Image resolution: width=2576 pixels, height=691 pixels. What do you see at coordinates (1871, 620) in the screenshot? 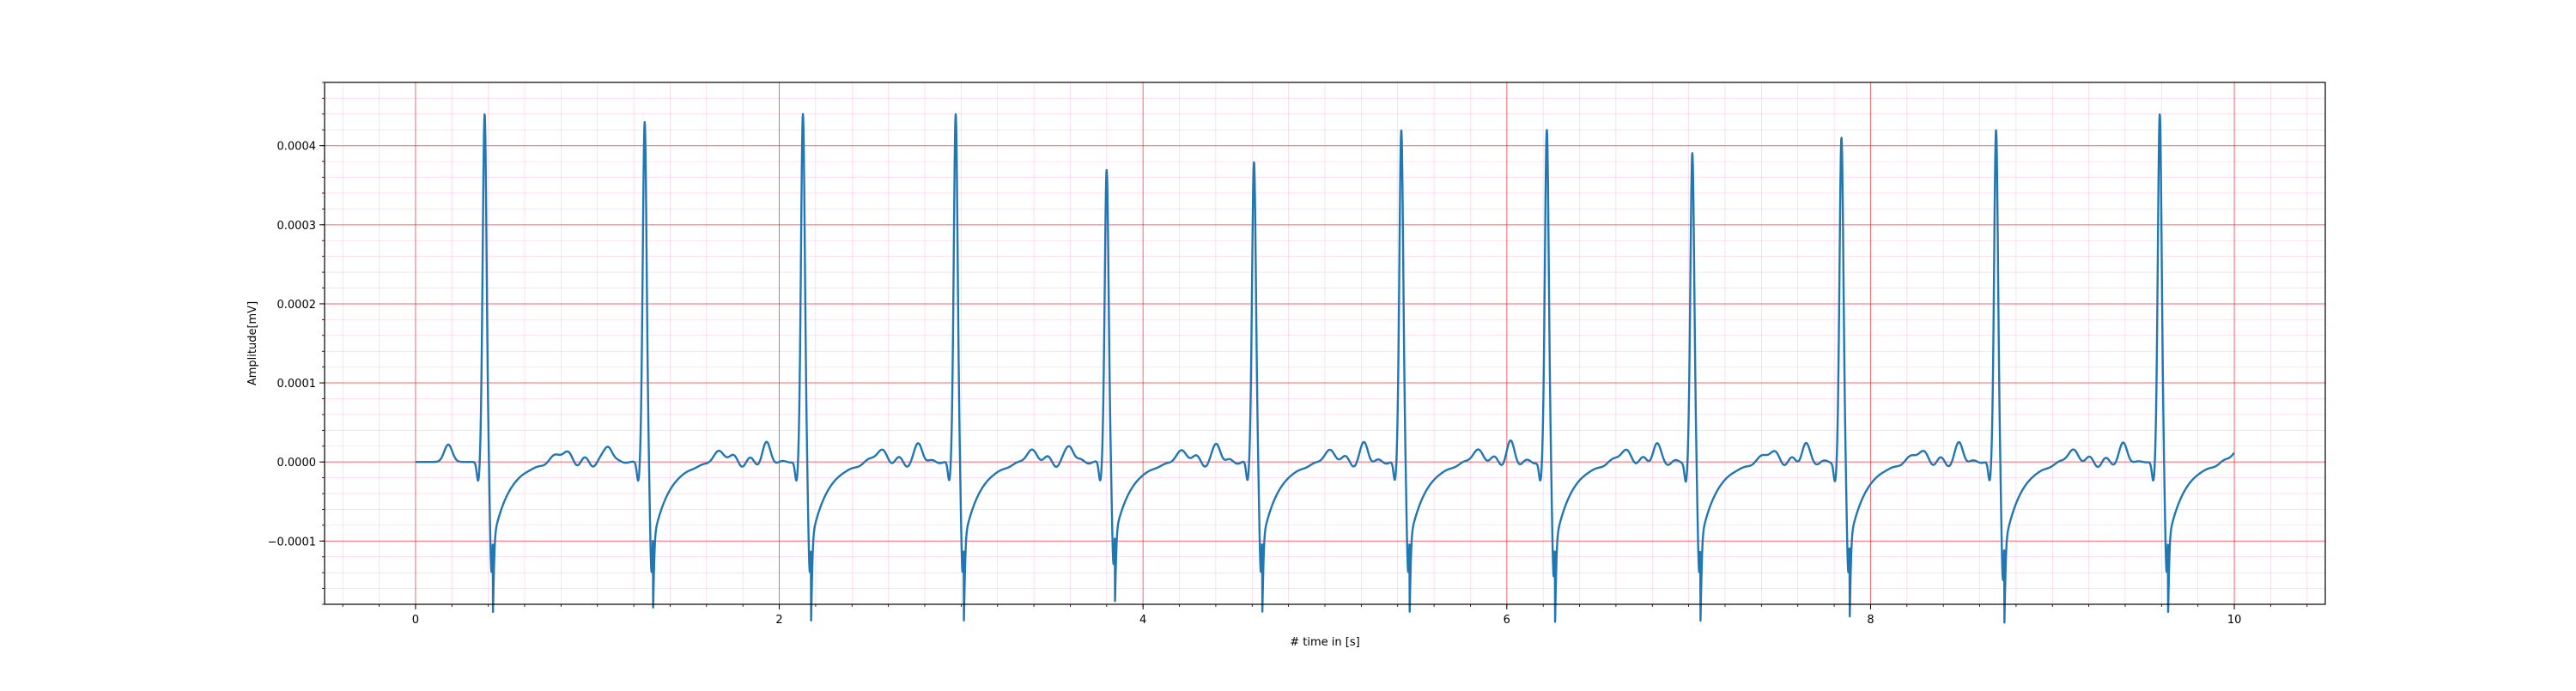
I see `x-tick-label: 8` at bounding box center [1871, 620].